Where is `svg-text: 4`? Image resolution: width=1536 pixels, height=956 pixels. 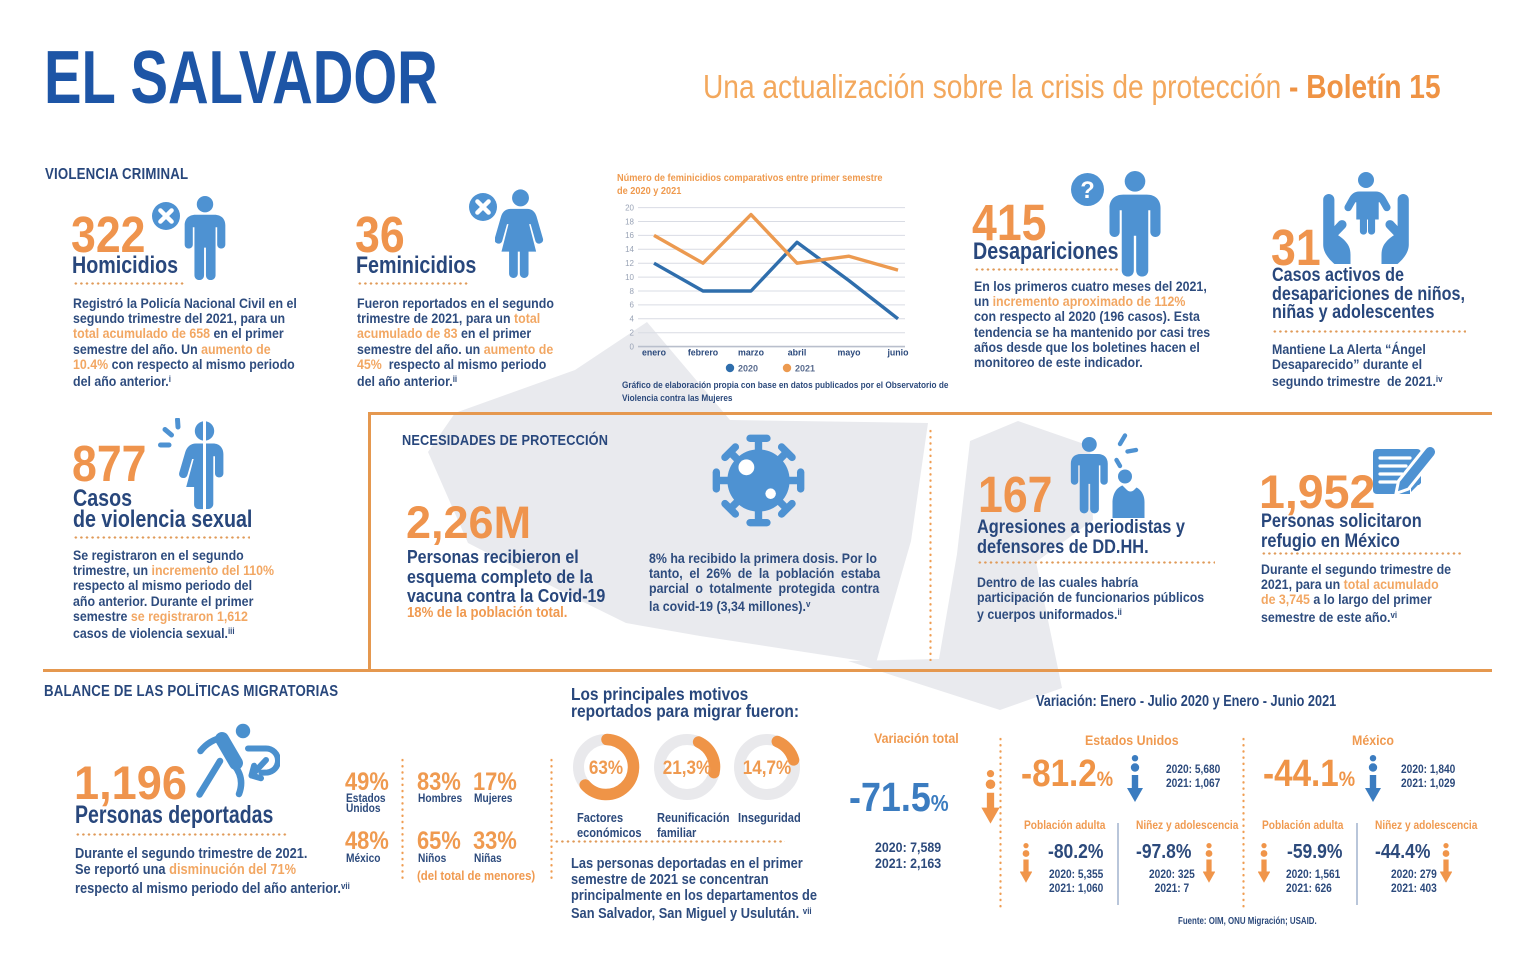
svg-text: 4 is located at coordinates (632, 319).